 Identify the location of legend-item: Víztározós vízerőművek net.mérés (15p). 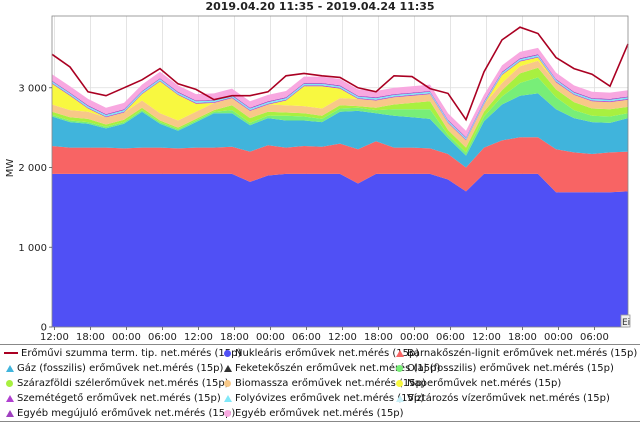
(502, 399).